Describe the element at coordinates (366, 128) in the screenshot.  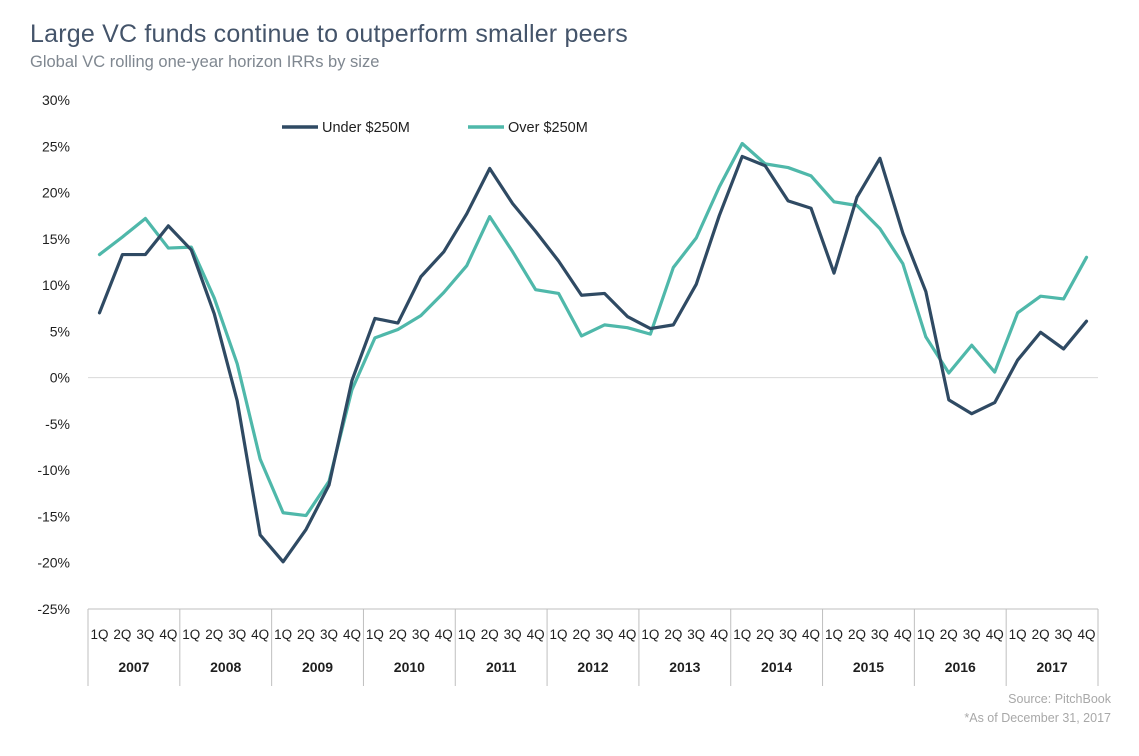
I see `legend-label: Under $250M` at that location.